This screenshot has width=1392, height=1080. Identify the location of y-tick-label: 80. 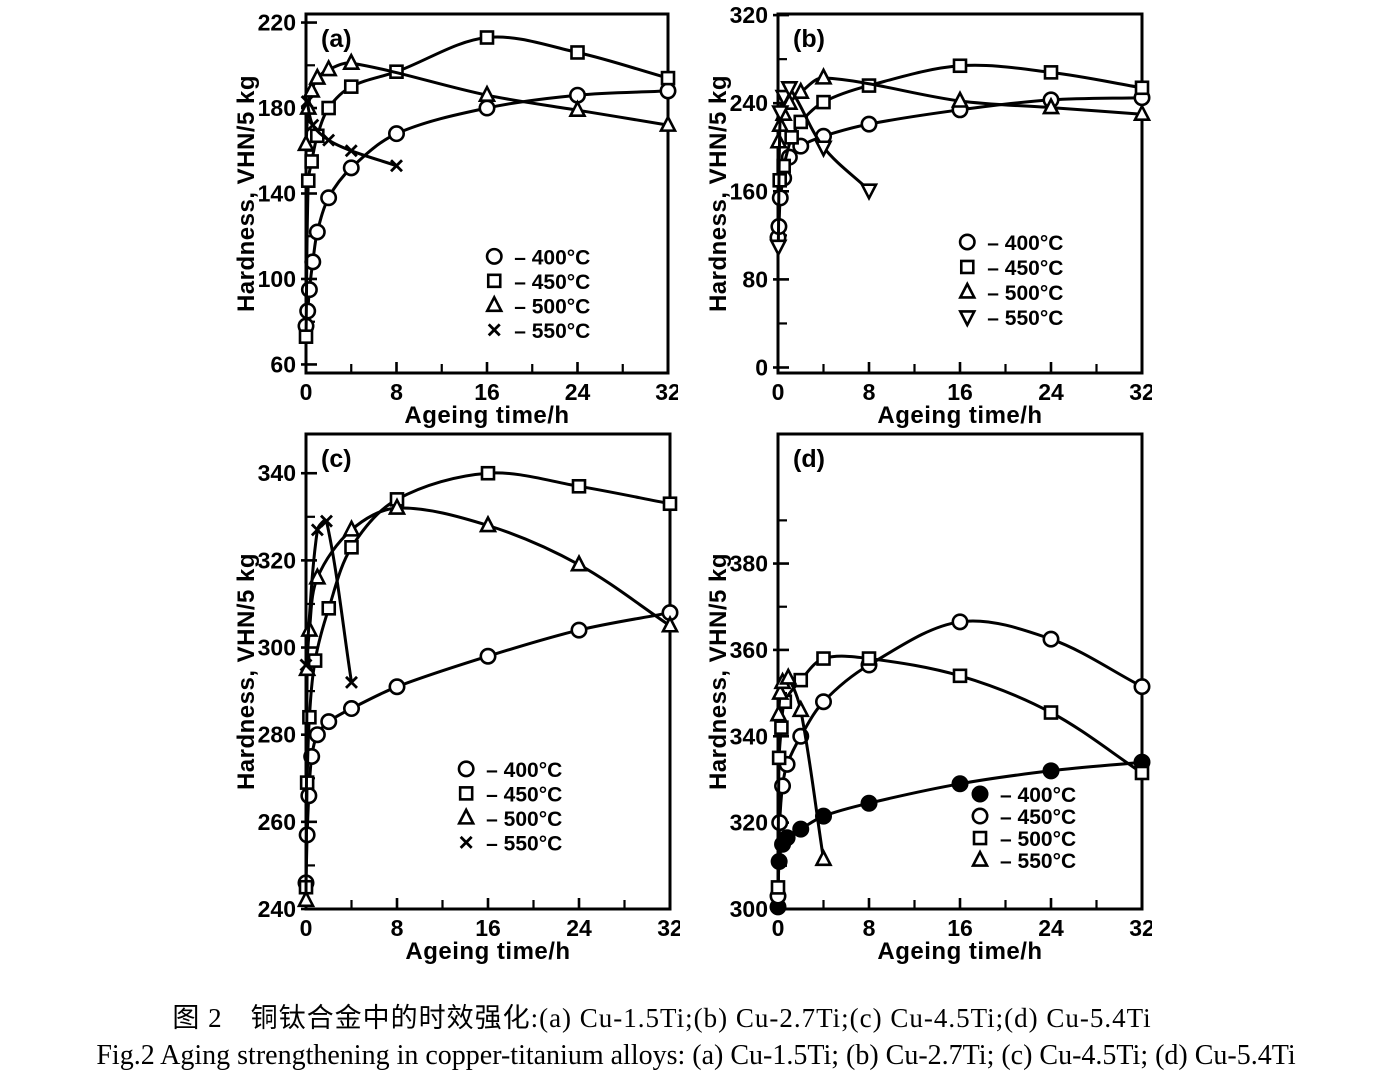
(755, 279).